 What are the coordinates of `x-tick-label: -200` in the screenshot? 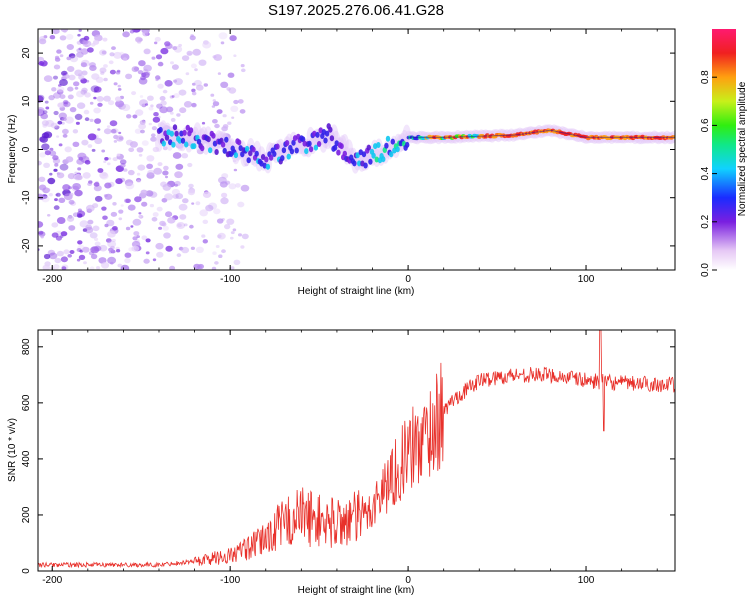 It's located at (52, 580).